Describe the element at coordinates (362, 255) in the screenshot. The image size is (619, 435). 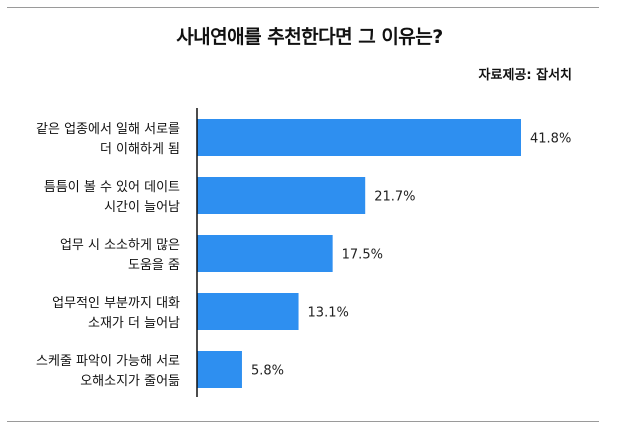
I see `value-label-3: 17.5%` at that location.